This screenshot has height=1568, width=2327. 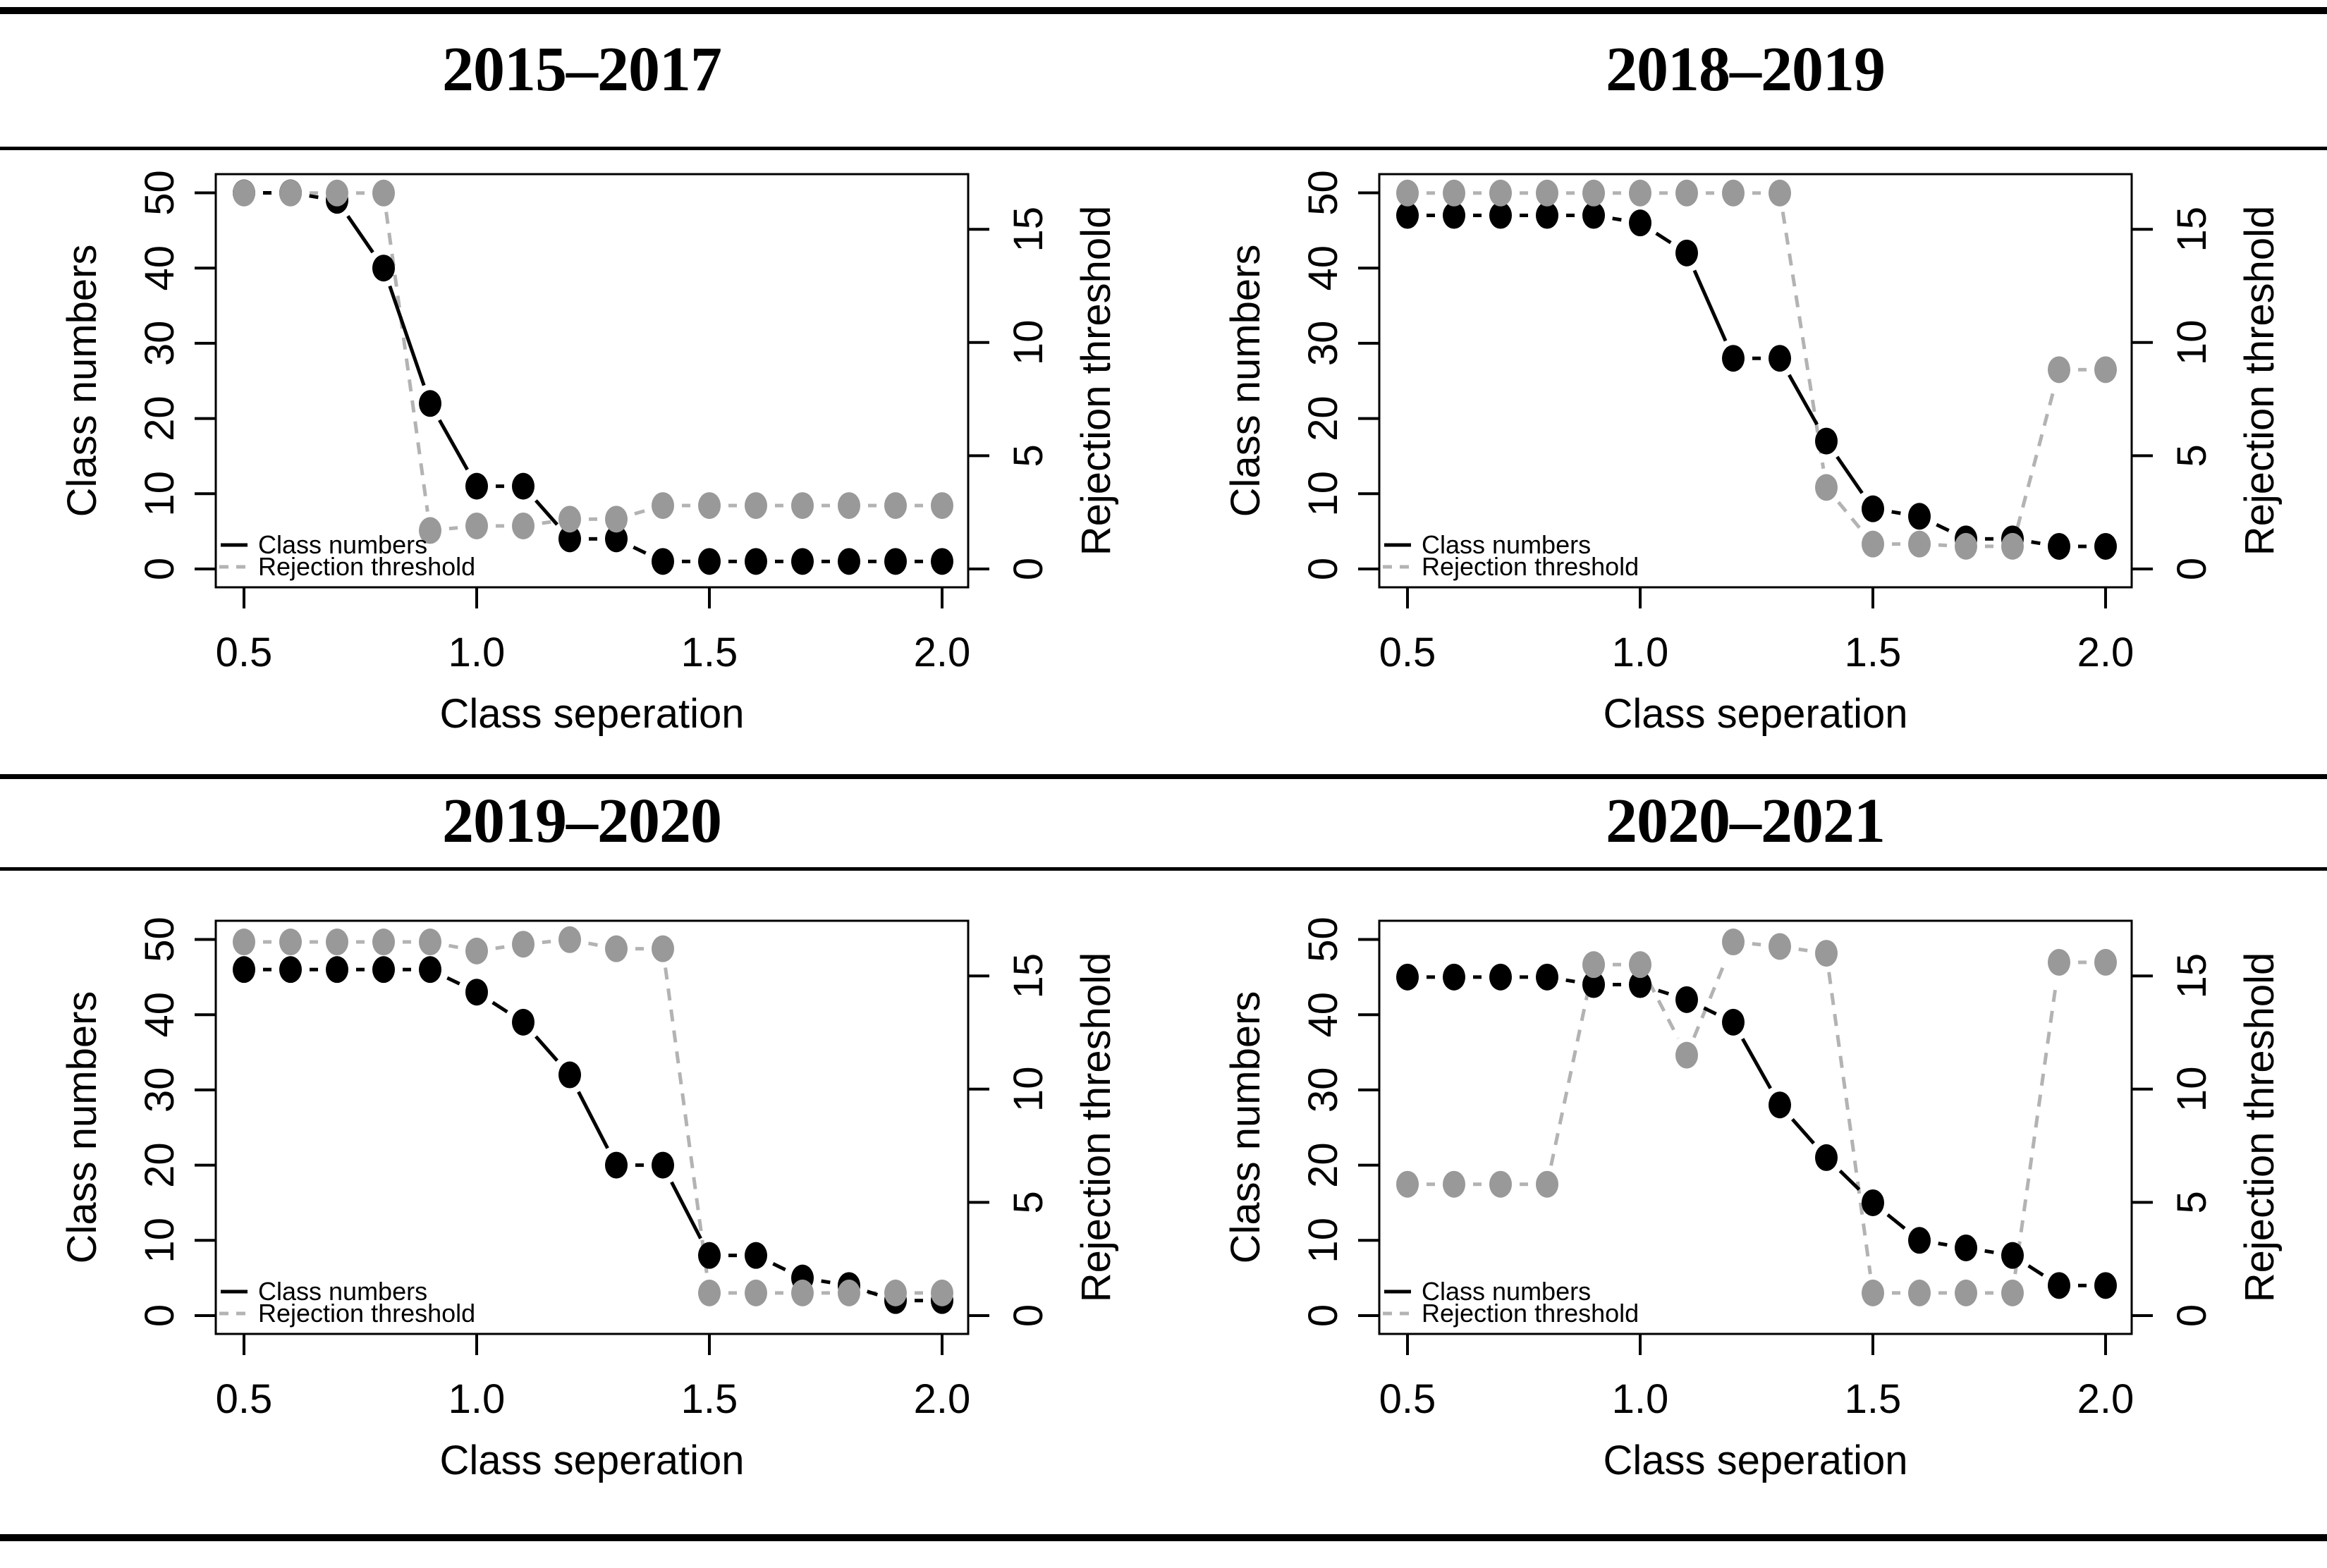 I want to click on series-class-numbers-points, so click(x=1757, y=381).